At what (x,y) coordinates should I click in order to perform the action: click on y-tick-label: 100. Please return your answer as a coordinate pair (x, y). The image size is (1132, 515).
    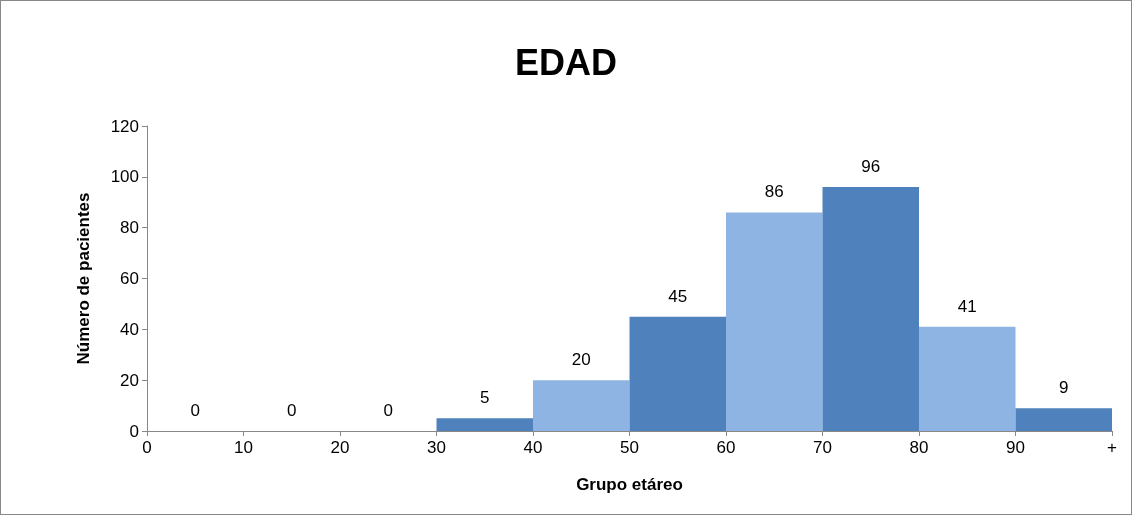
    Looking at the image, I should click on (124, 177).